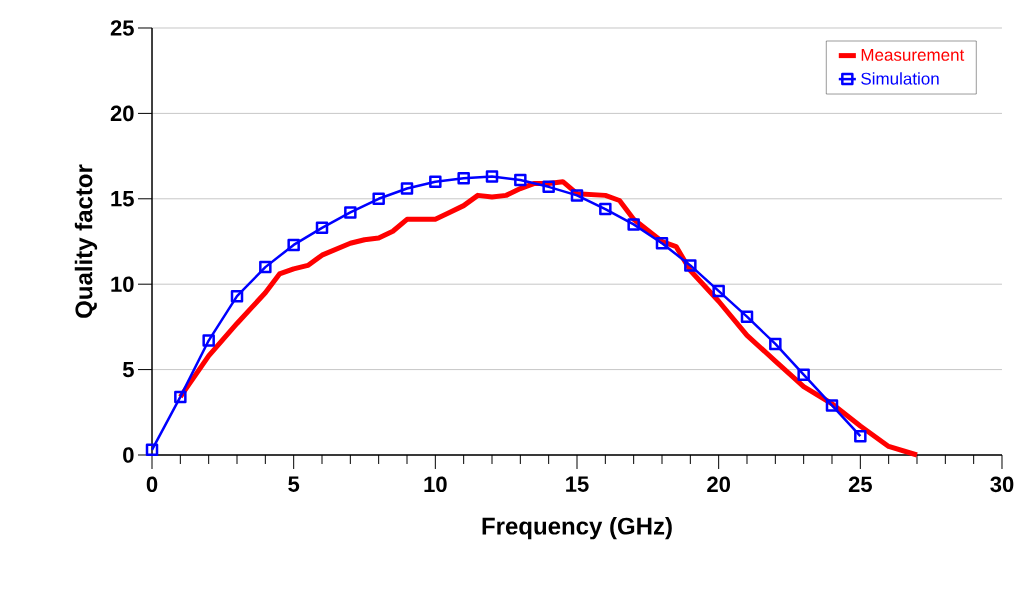 The height and width of the screenshot is (592, 1026). I want to click on y-axis-title: Quality factor, so click(86, 241).